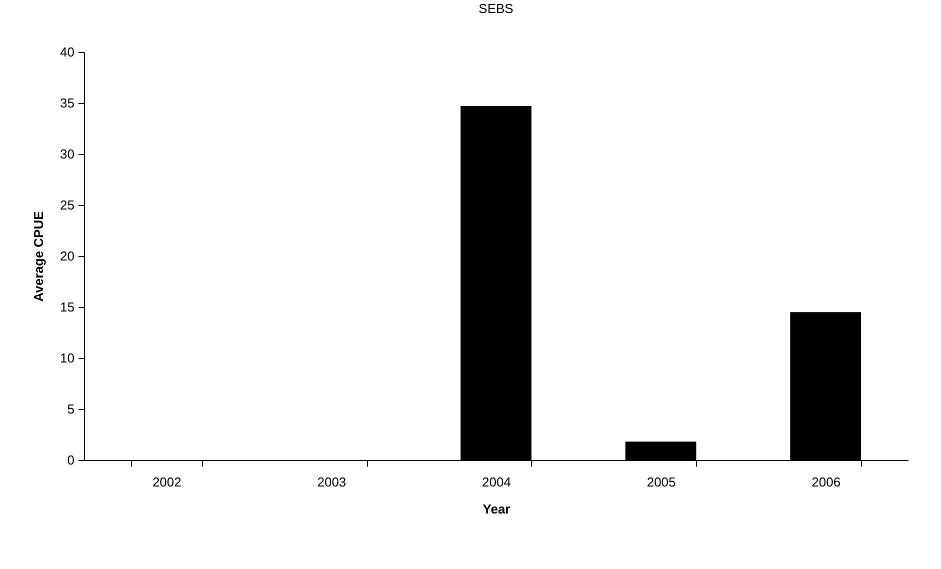 This screenshot has height=569, width=941. Describe the element at coordinates (67, 52) in the screenshot. I see `y-tick-label: 40` at that location.